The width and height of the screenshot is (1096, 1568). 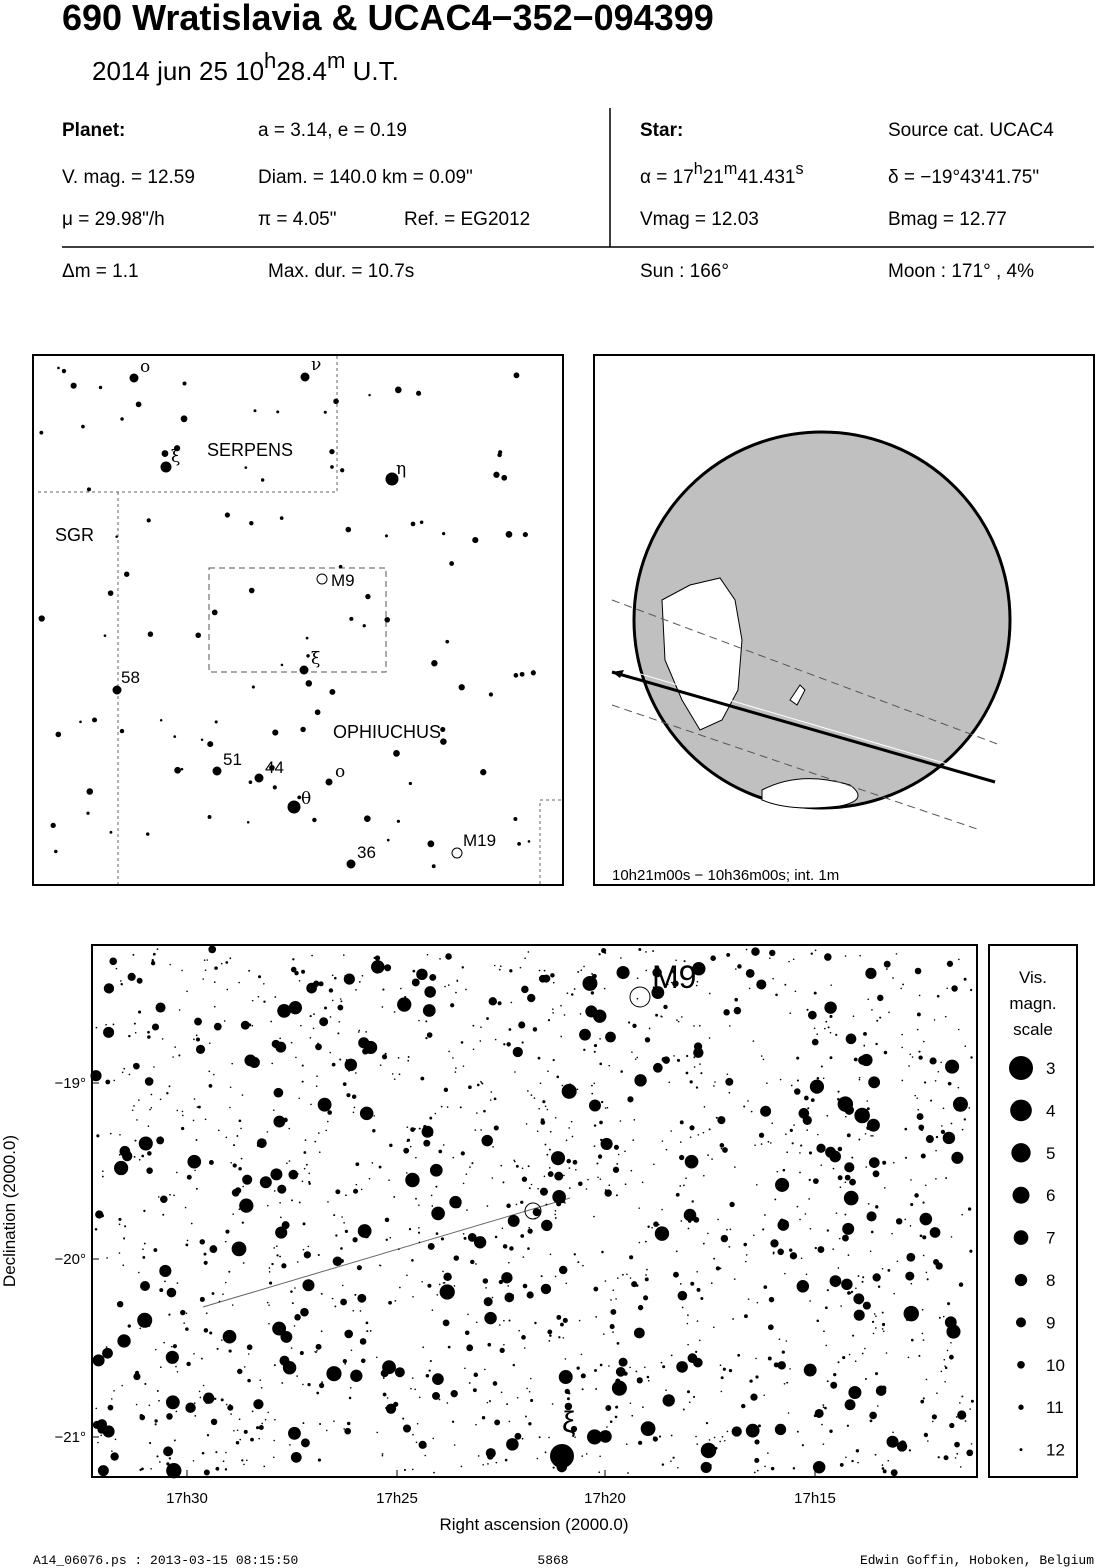 What do you see at coordinates (316, 365) in the screenshot?
I see `finder-label: ν` at bounding box center [316, 365].